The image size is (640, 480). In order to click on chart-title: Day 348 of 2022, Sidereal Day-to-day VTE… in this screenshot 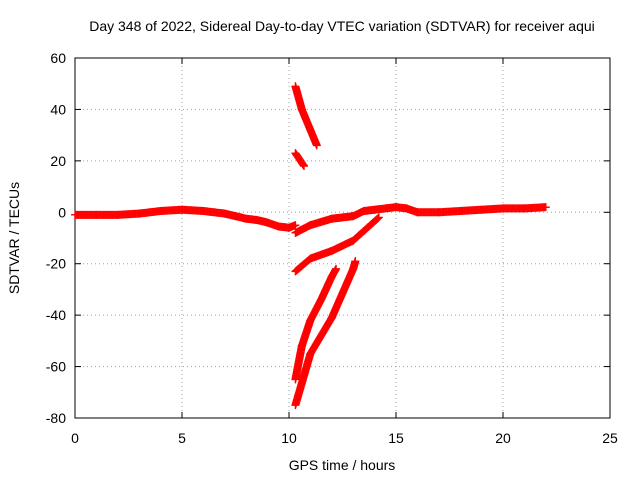, I will do `click(342, 26)`.